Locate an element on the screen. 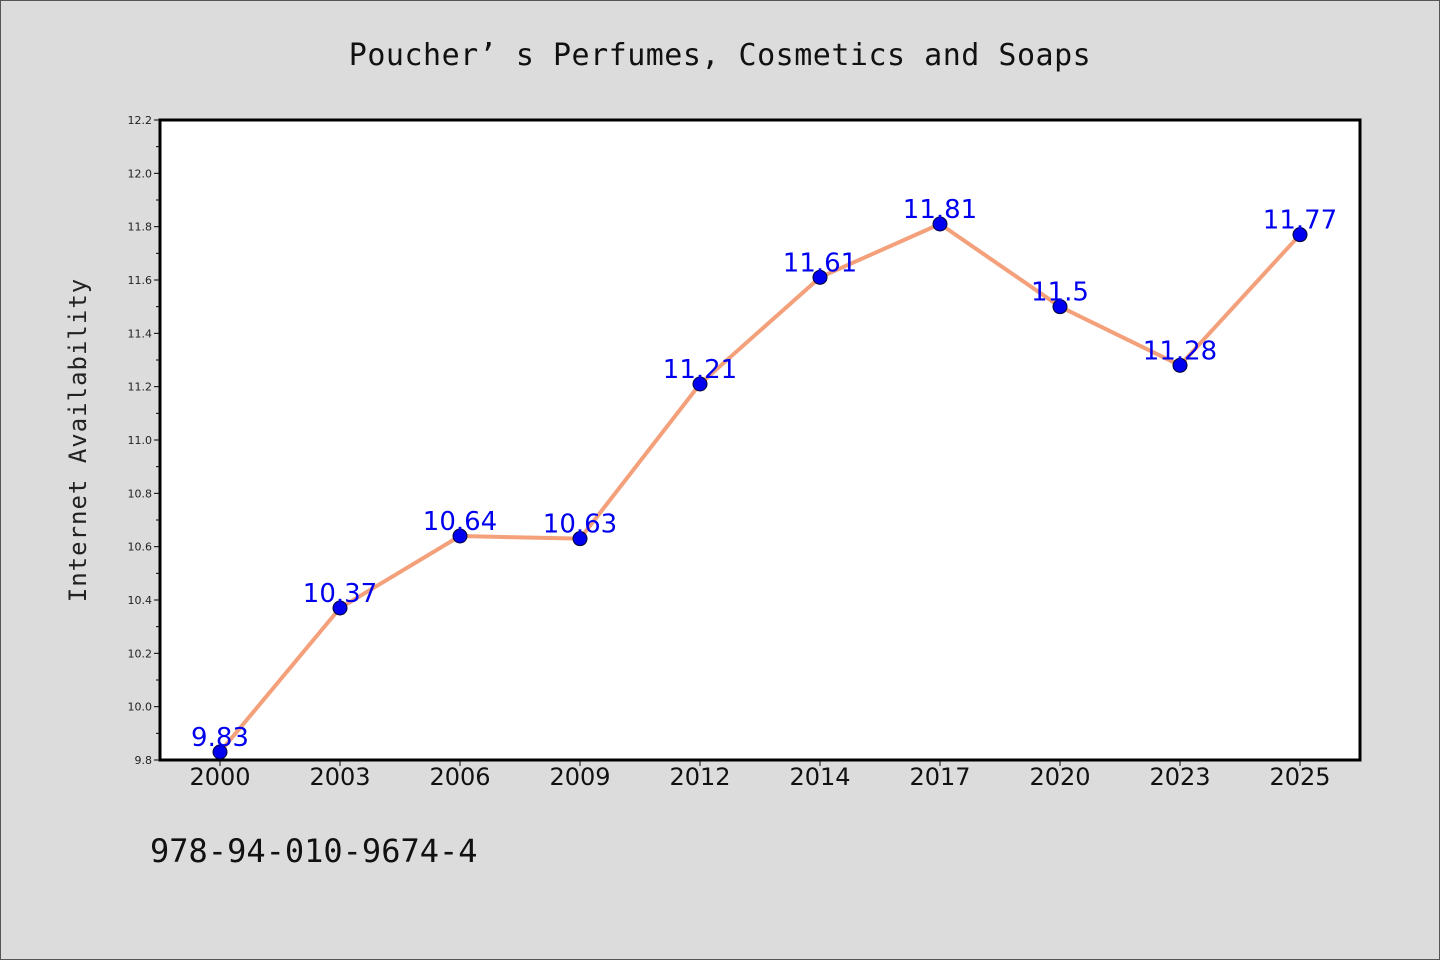 The height and width of the screenshot is (960, 1440). data-label: 10.37 is located at coordinates (340, 594).